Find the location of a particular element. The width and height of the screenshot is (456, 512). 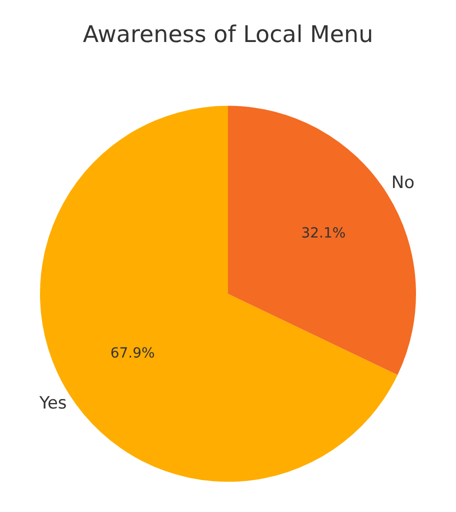

data-label: 67.9% is located at coordinates (132, 354).